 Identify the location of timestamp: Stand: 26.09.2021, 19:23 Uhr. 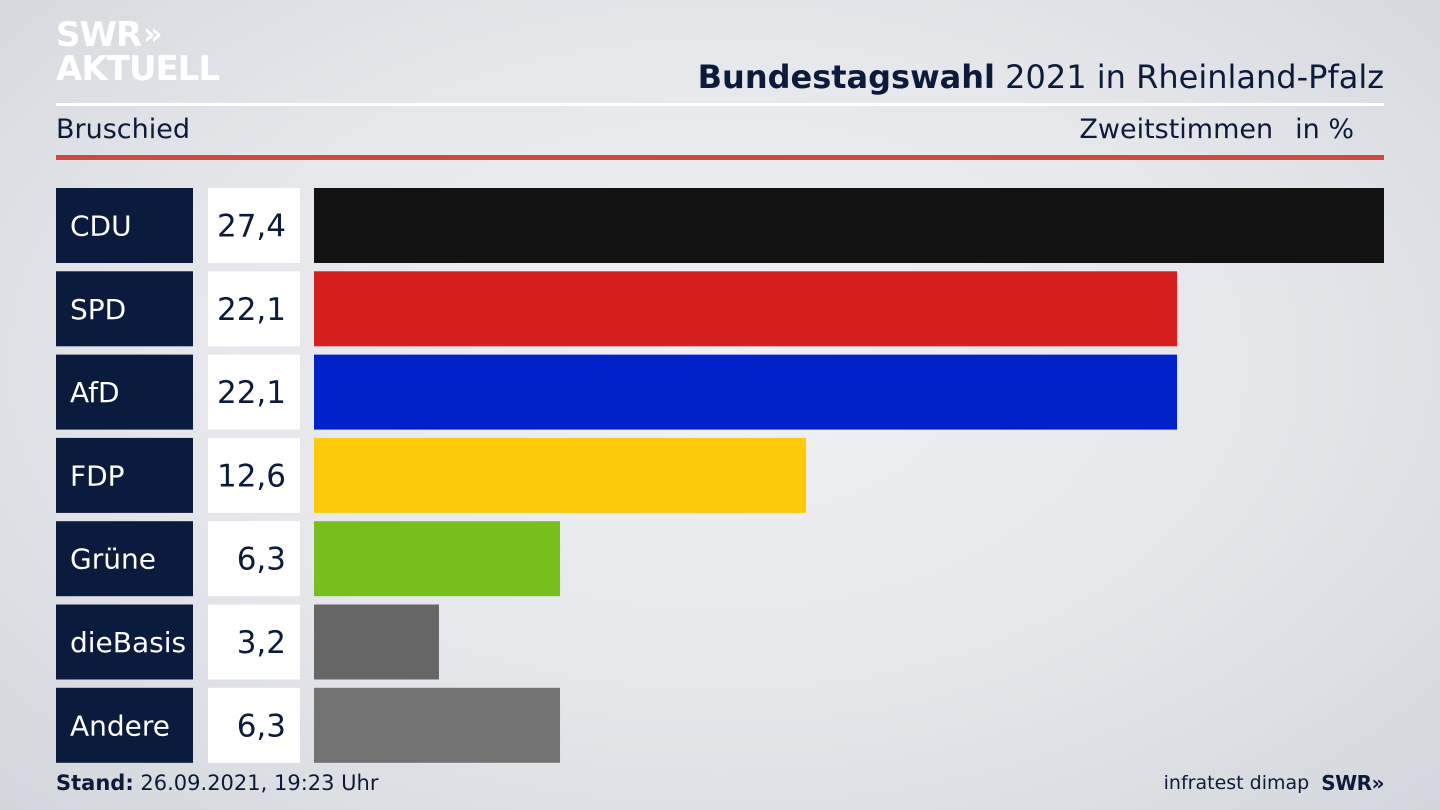
(217, 783).